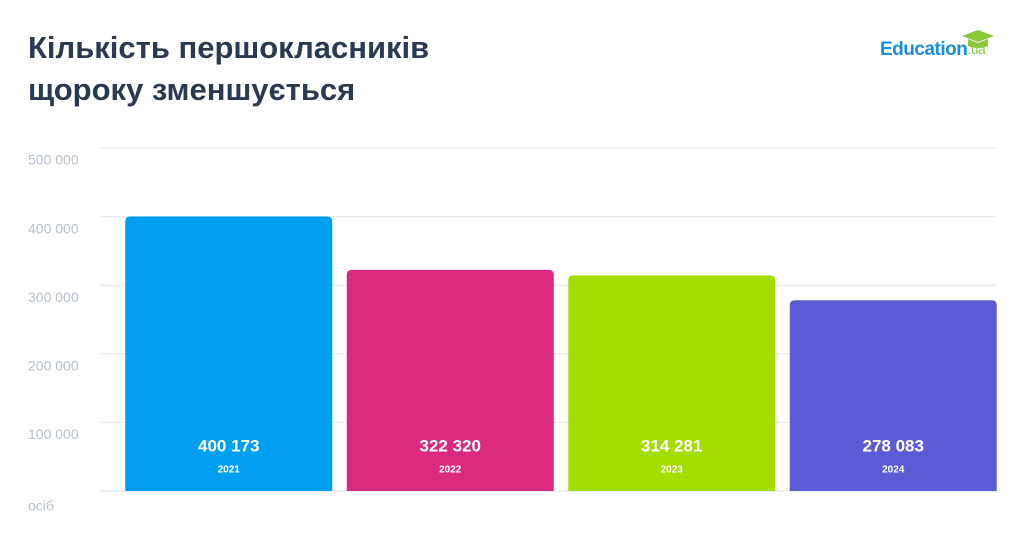 This screenshot has width=1024, height=535. What do you see at coordinates (923, 49) in the screenshot?
I see `logo-name: Education` at bounding box center [923, 49].